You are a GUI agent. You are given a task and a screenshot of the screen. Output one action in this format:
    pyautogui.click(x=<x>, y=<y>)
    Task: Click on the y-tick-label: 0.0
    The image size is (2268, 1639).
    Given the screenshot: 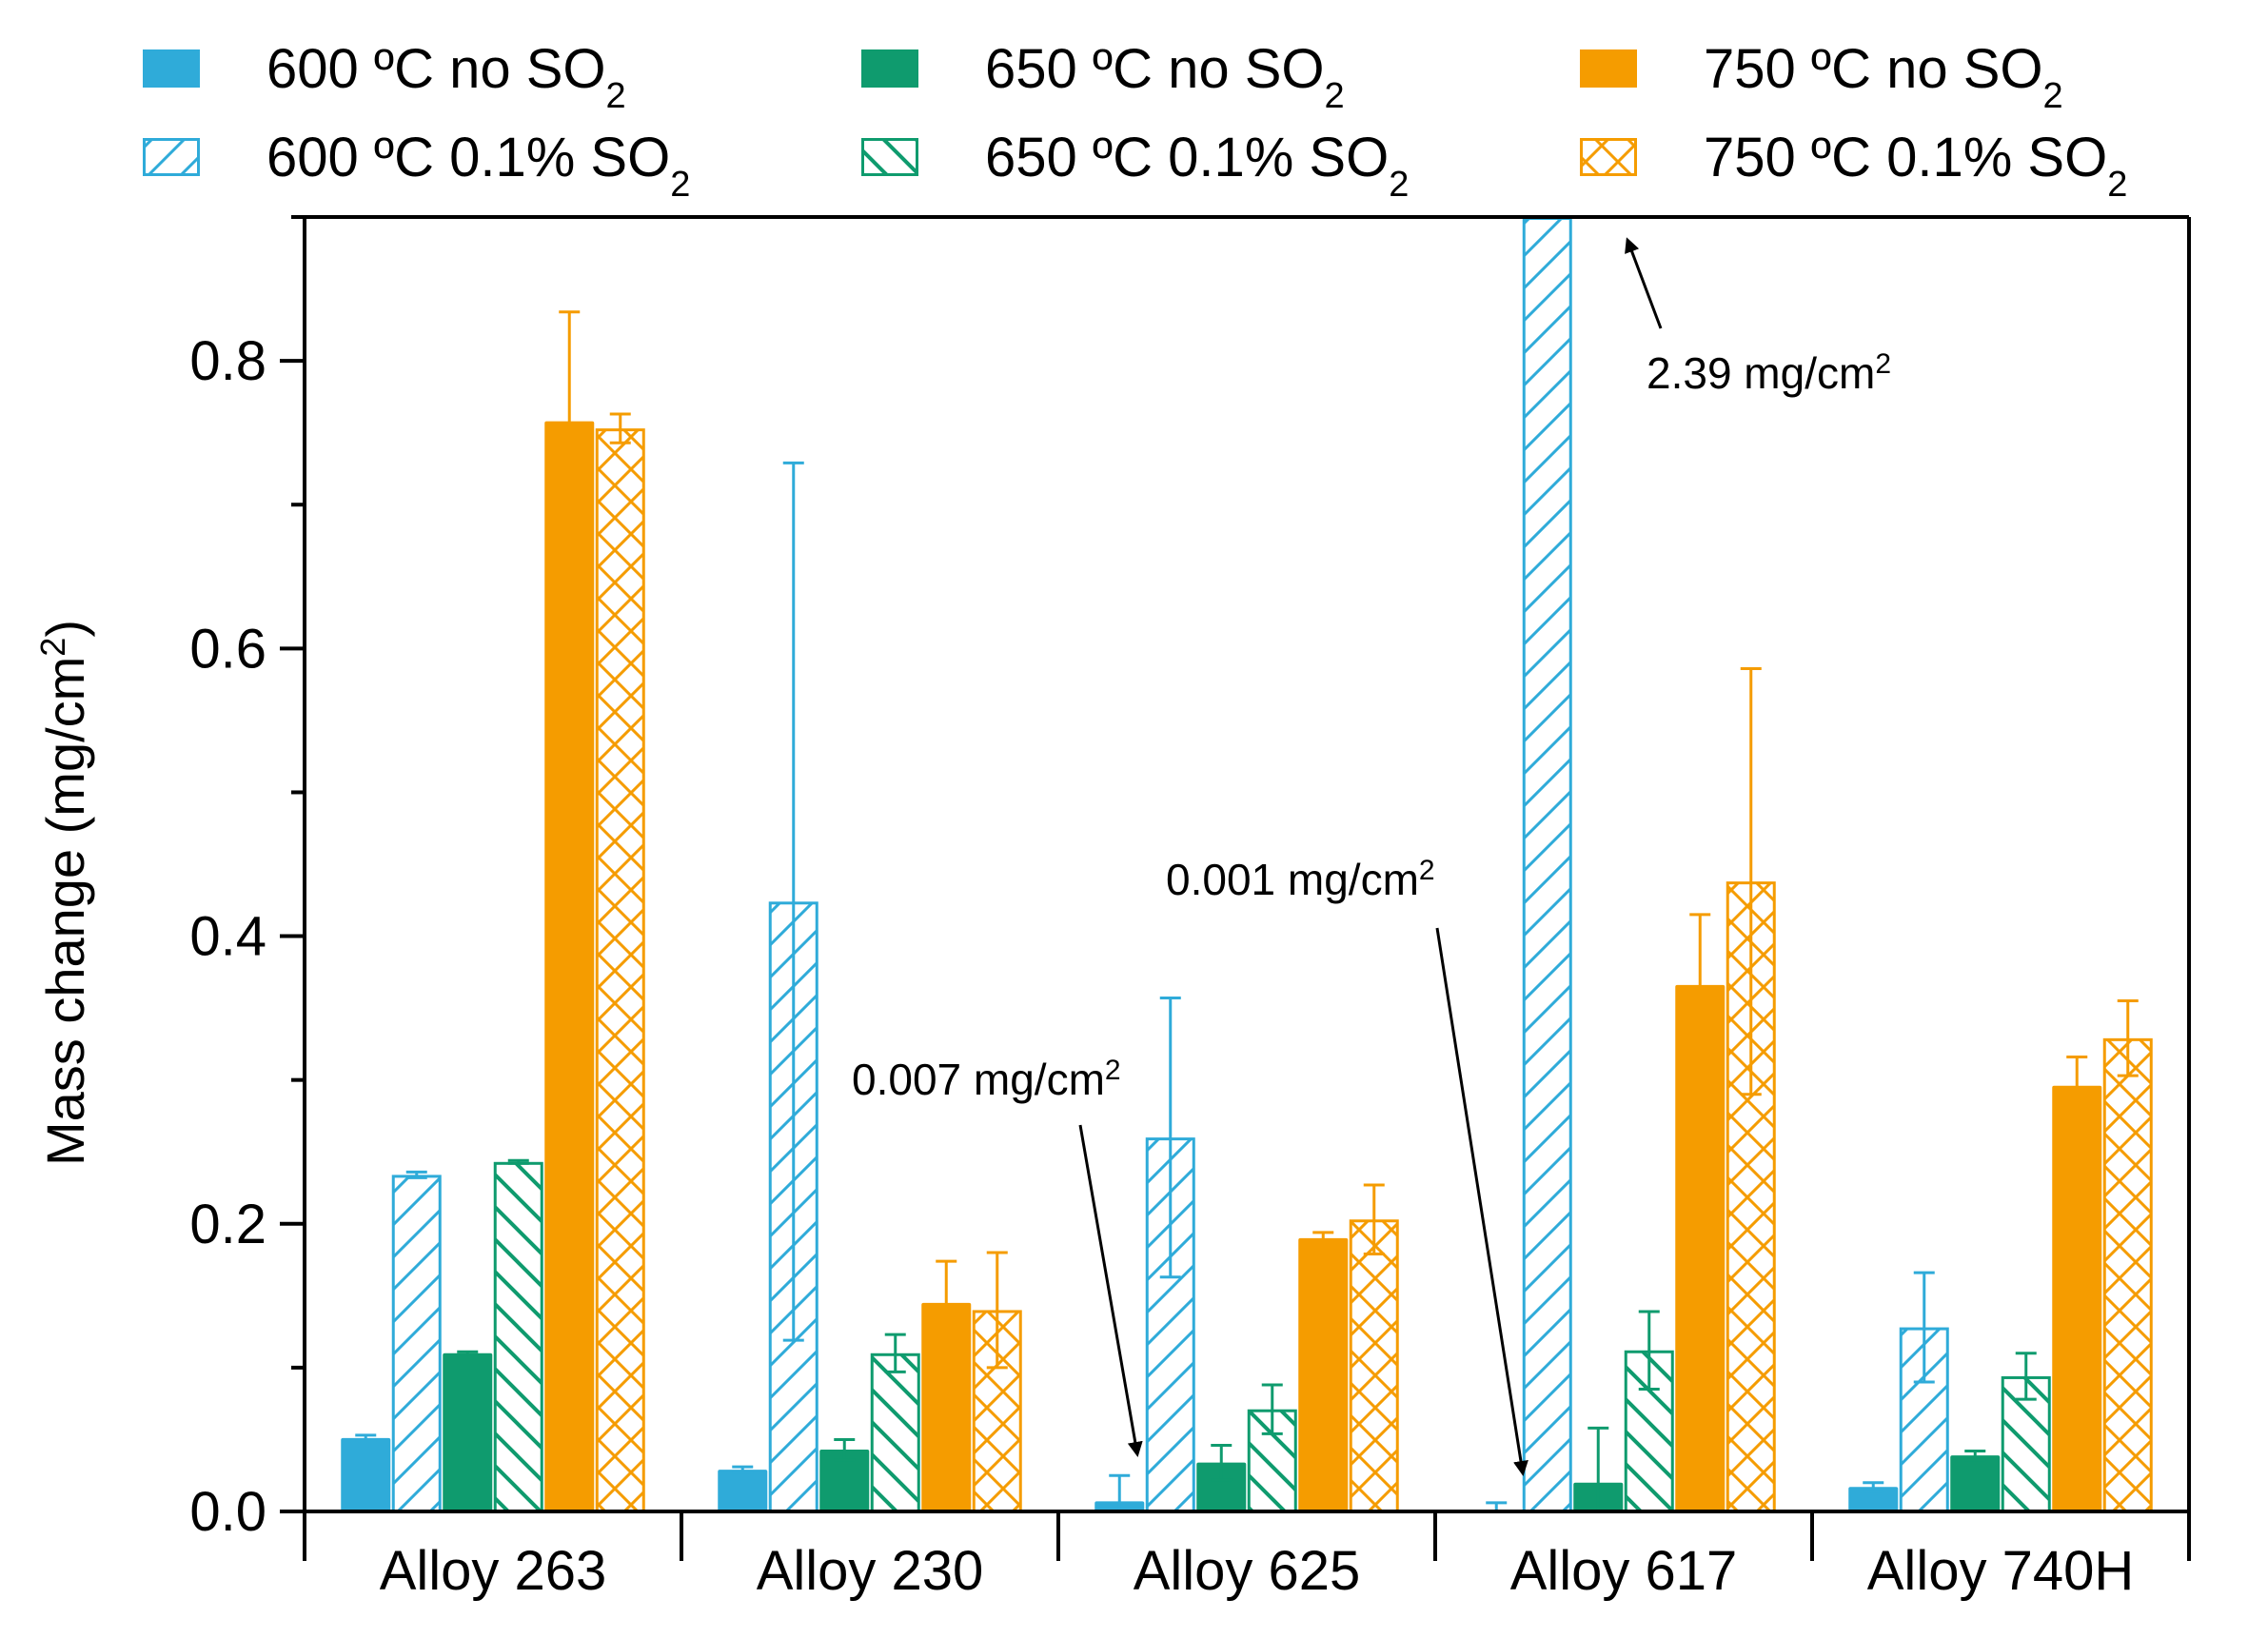 What is the action you would take?
    pyautogui.click(x=228, y=1512)
    